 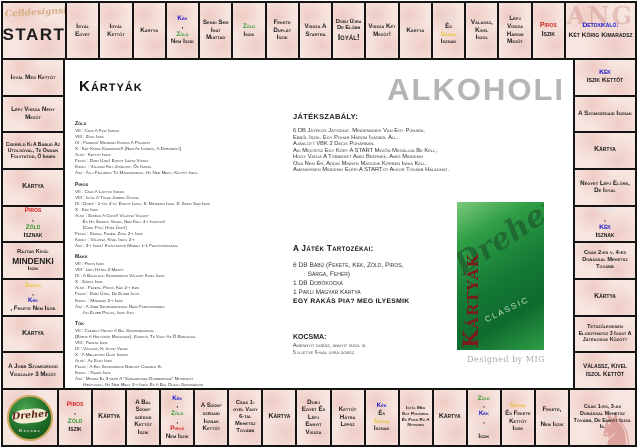 I want to click on card-rule-line: Király : Válassz, Kivel Iszol 2-t, so click(x=105, y=239).